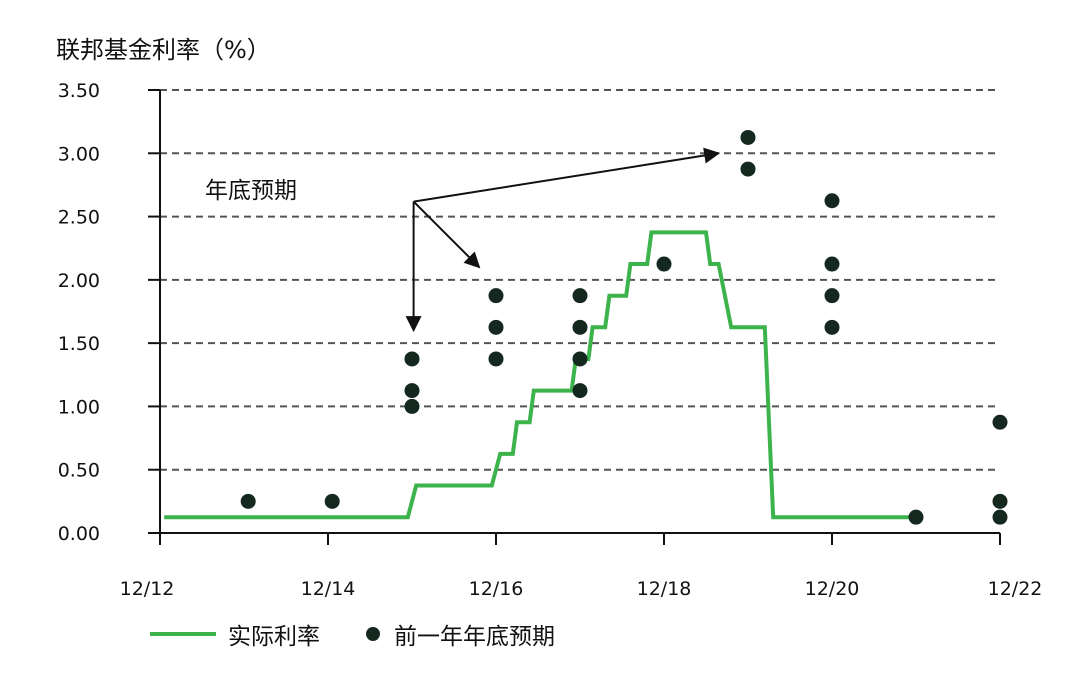  Describe the element at coordinates (79, 218) in the screenshot. I see `y-tick-label: 2.50` at that location.